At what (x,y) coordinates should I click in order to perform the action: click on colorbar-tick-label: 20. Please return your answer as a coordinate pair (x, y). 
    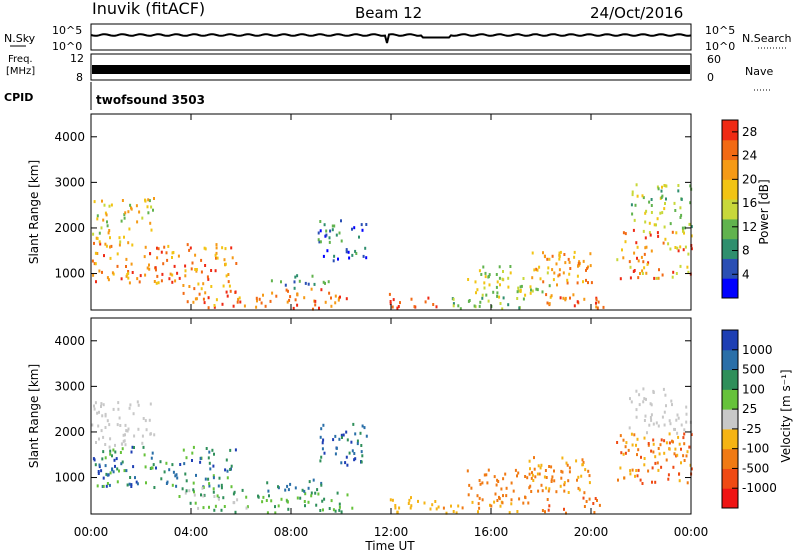
    Looking at the image, I should click on (749, 179).